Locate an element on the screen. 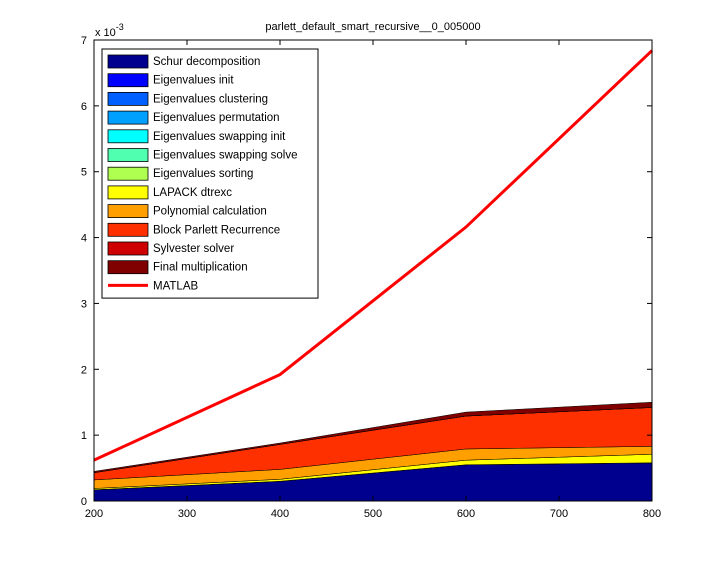 The width and height of the screenshot is (720, 564). y-tick-label: 6 is located at coordinates (84, 107).